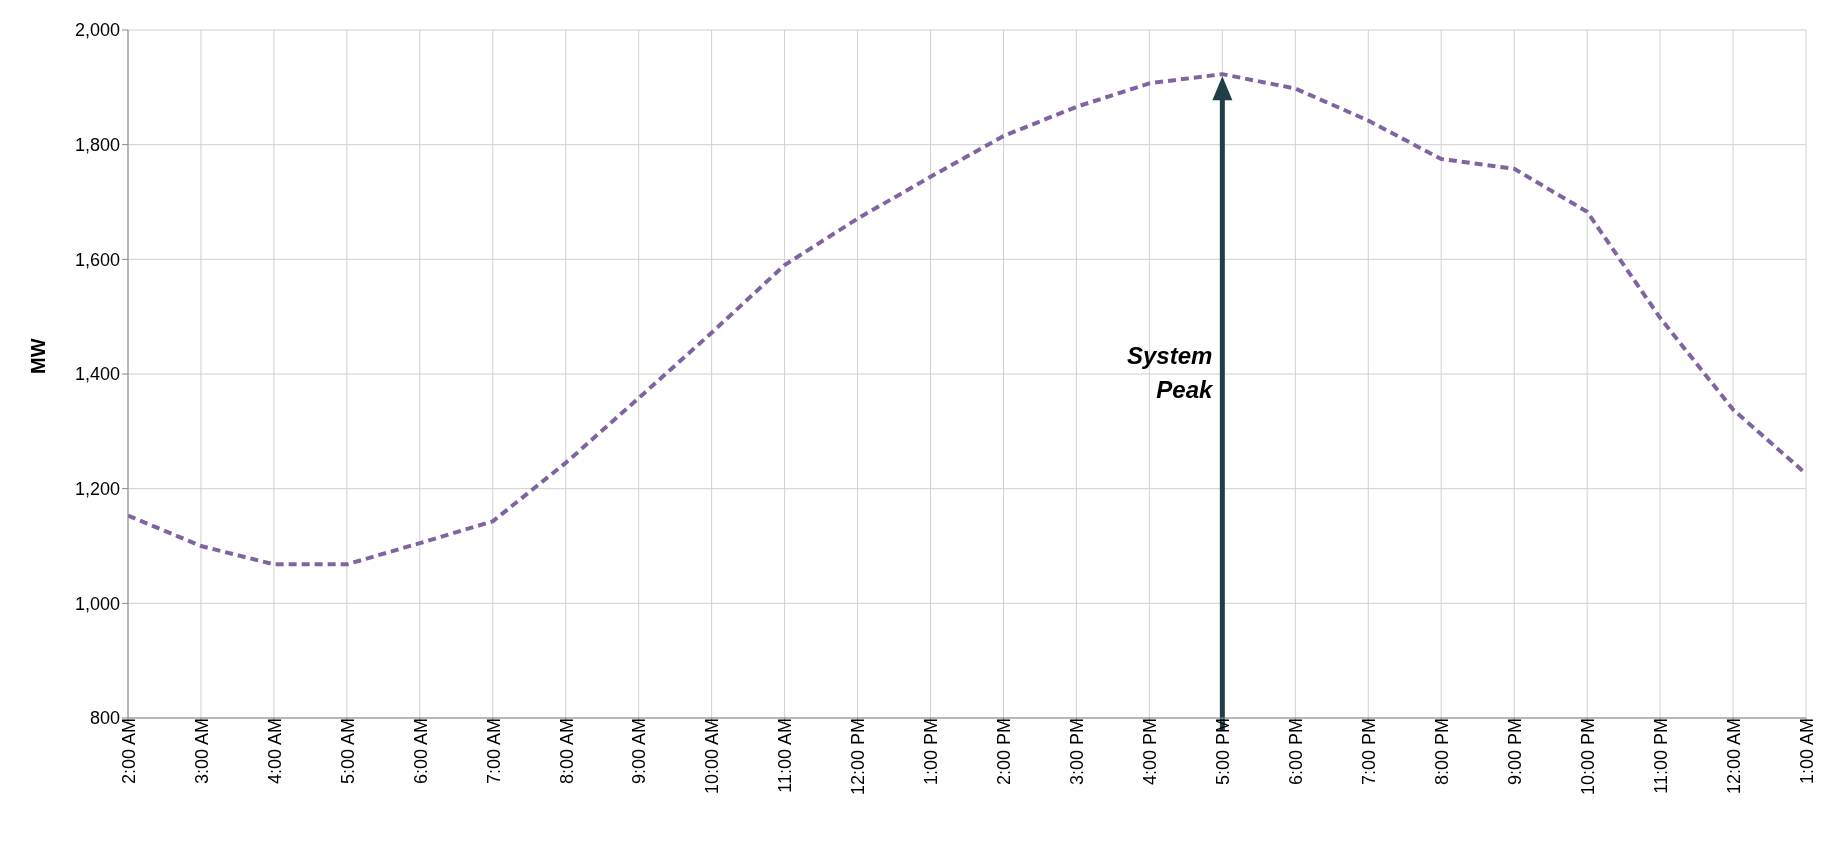 The width and height of the screenshot is (1829, 843). I want to click on y-tick-label: 1,600, so click(97, 259).